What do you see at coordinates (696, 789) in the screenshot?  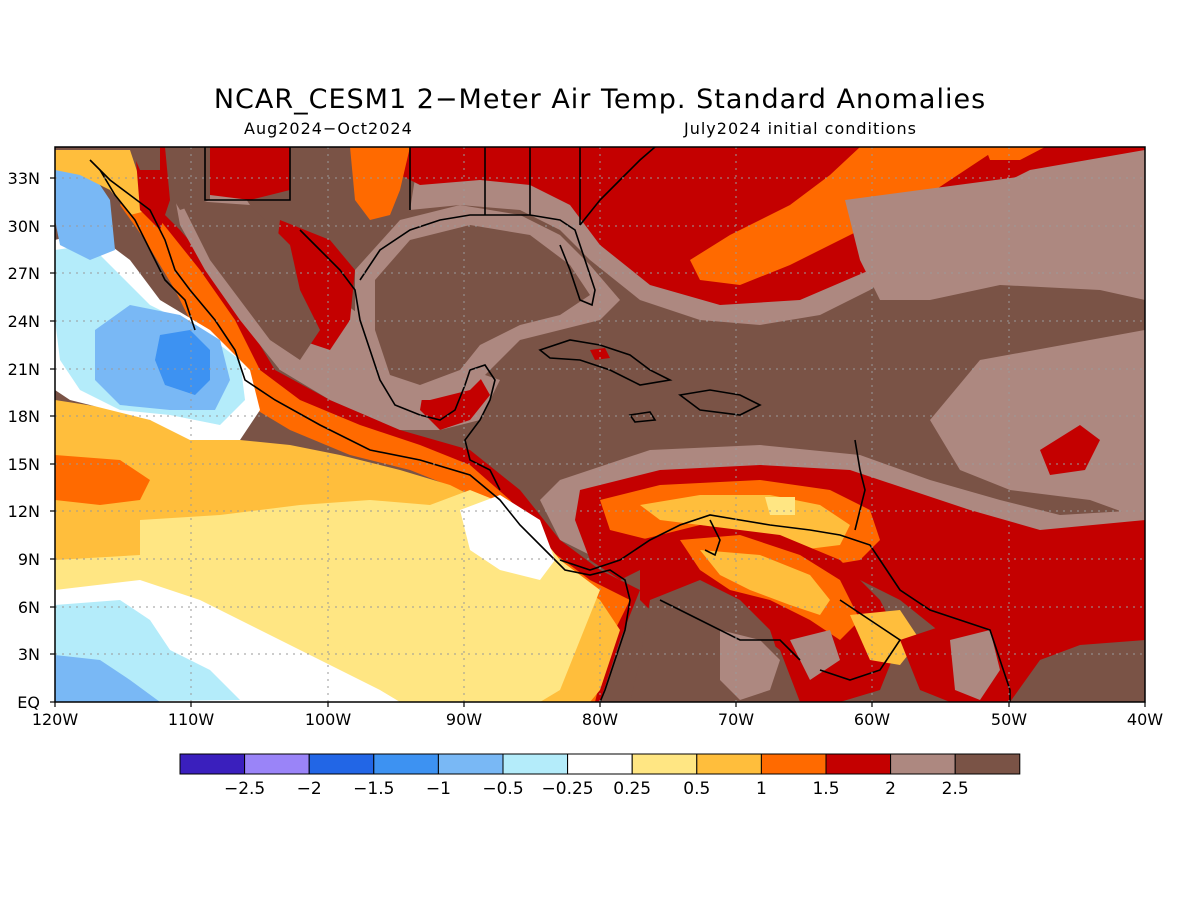 I see `legend-label: 0.5` at bounding box center [696, 789].